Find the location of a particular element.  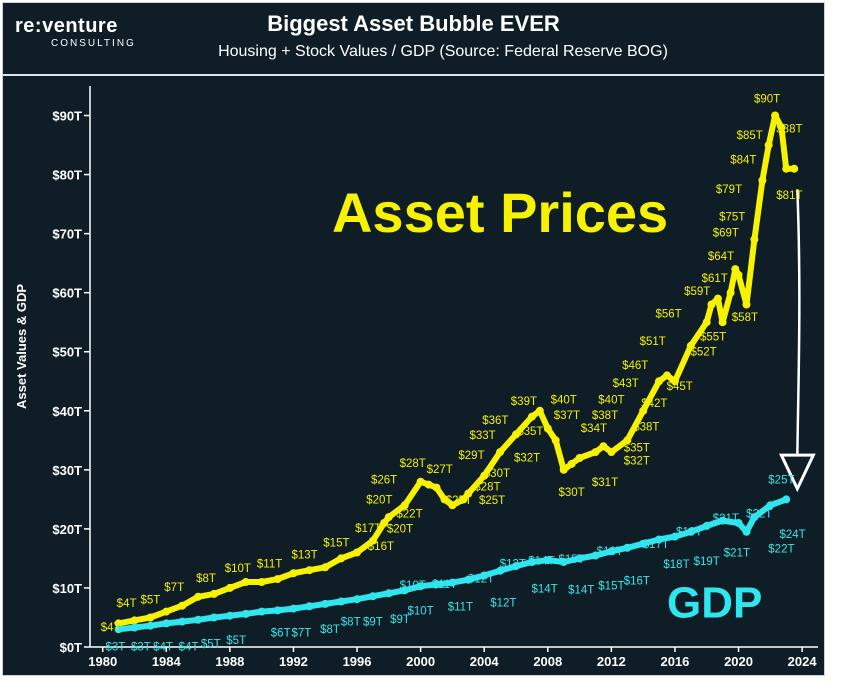

asset-data-label: $28T is located at coordinates (413, 464).